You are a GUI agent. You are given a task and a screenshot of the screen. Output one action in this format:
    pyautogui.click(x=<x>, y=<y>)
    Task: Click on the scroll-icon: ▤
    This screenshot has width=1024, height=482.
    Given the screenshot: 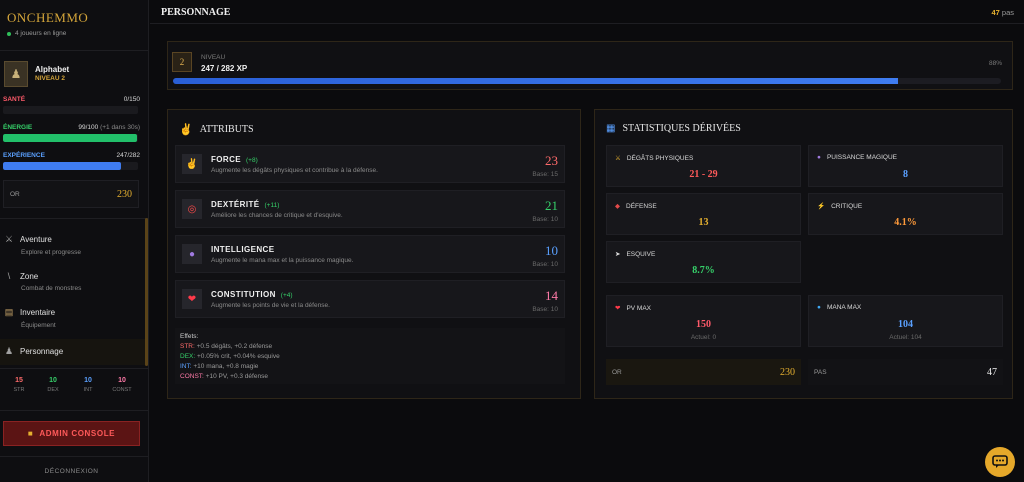 What is the action you would take?
    pyautogui.click(x=9, y=312)
    